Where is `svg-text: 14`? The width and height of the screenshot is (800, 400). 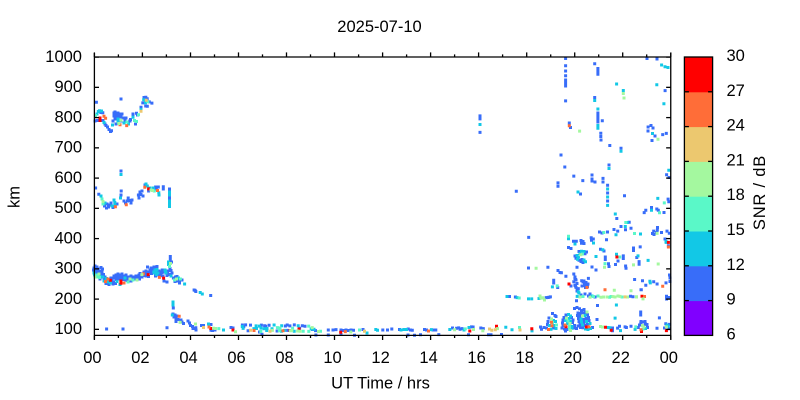 svg-text: 14 is located at coordinates (428, 358).